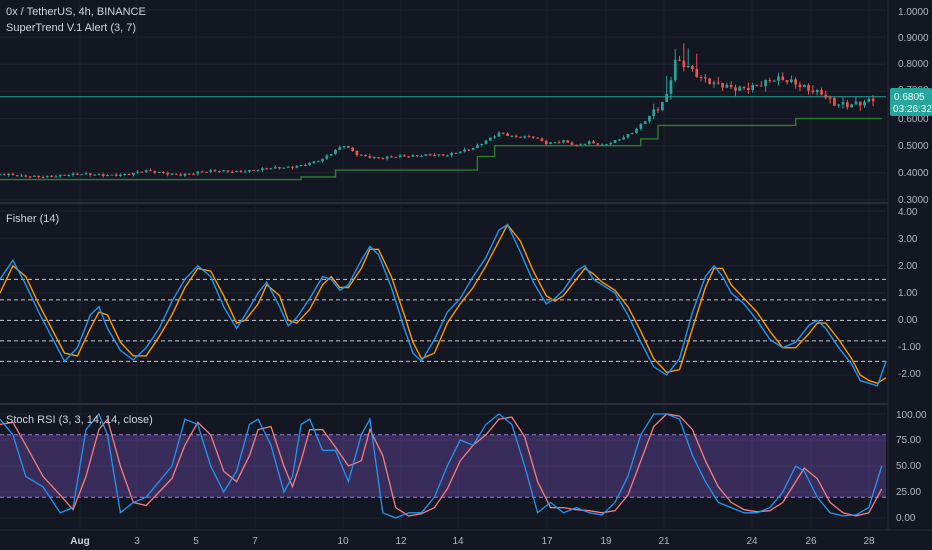  I want to click on fisher-indicator-label: Fisher (14), so click(32, 219).